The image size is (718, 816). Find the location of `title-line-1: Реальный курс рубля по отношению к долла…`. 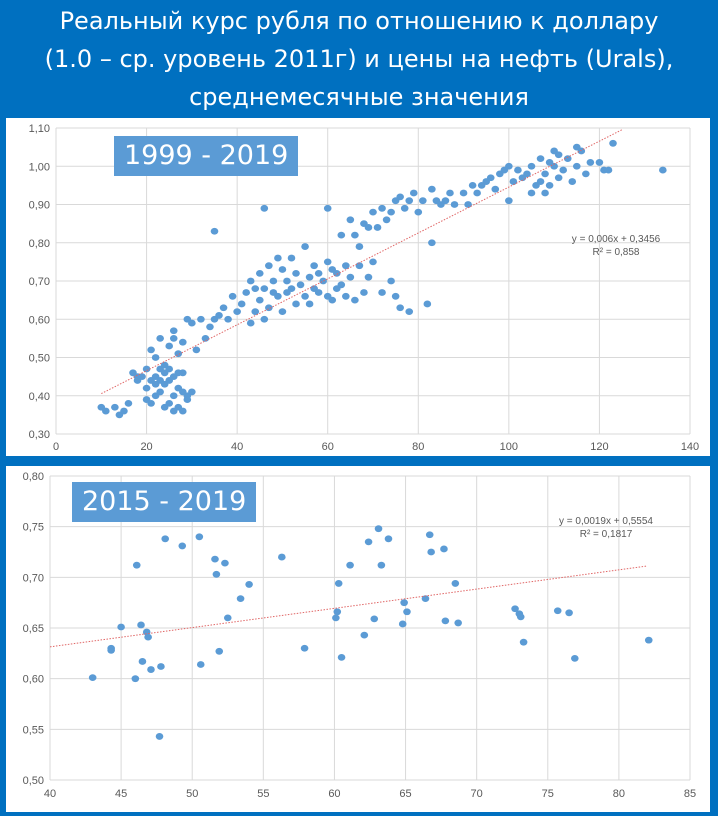

title-line-1: Реальный курс рубля по отношению к долла… is located at coordinates (359, 21).